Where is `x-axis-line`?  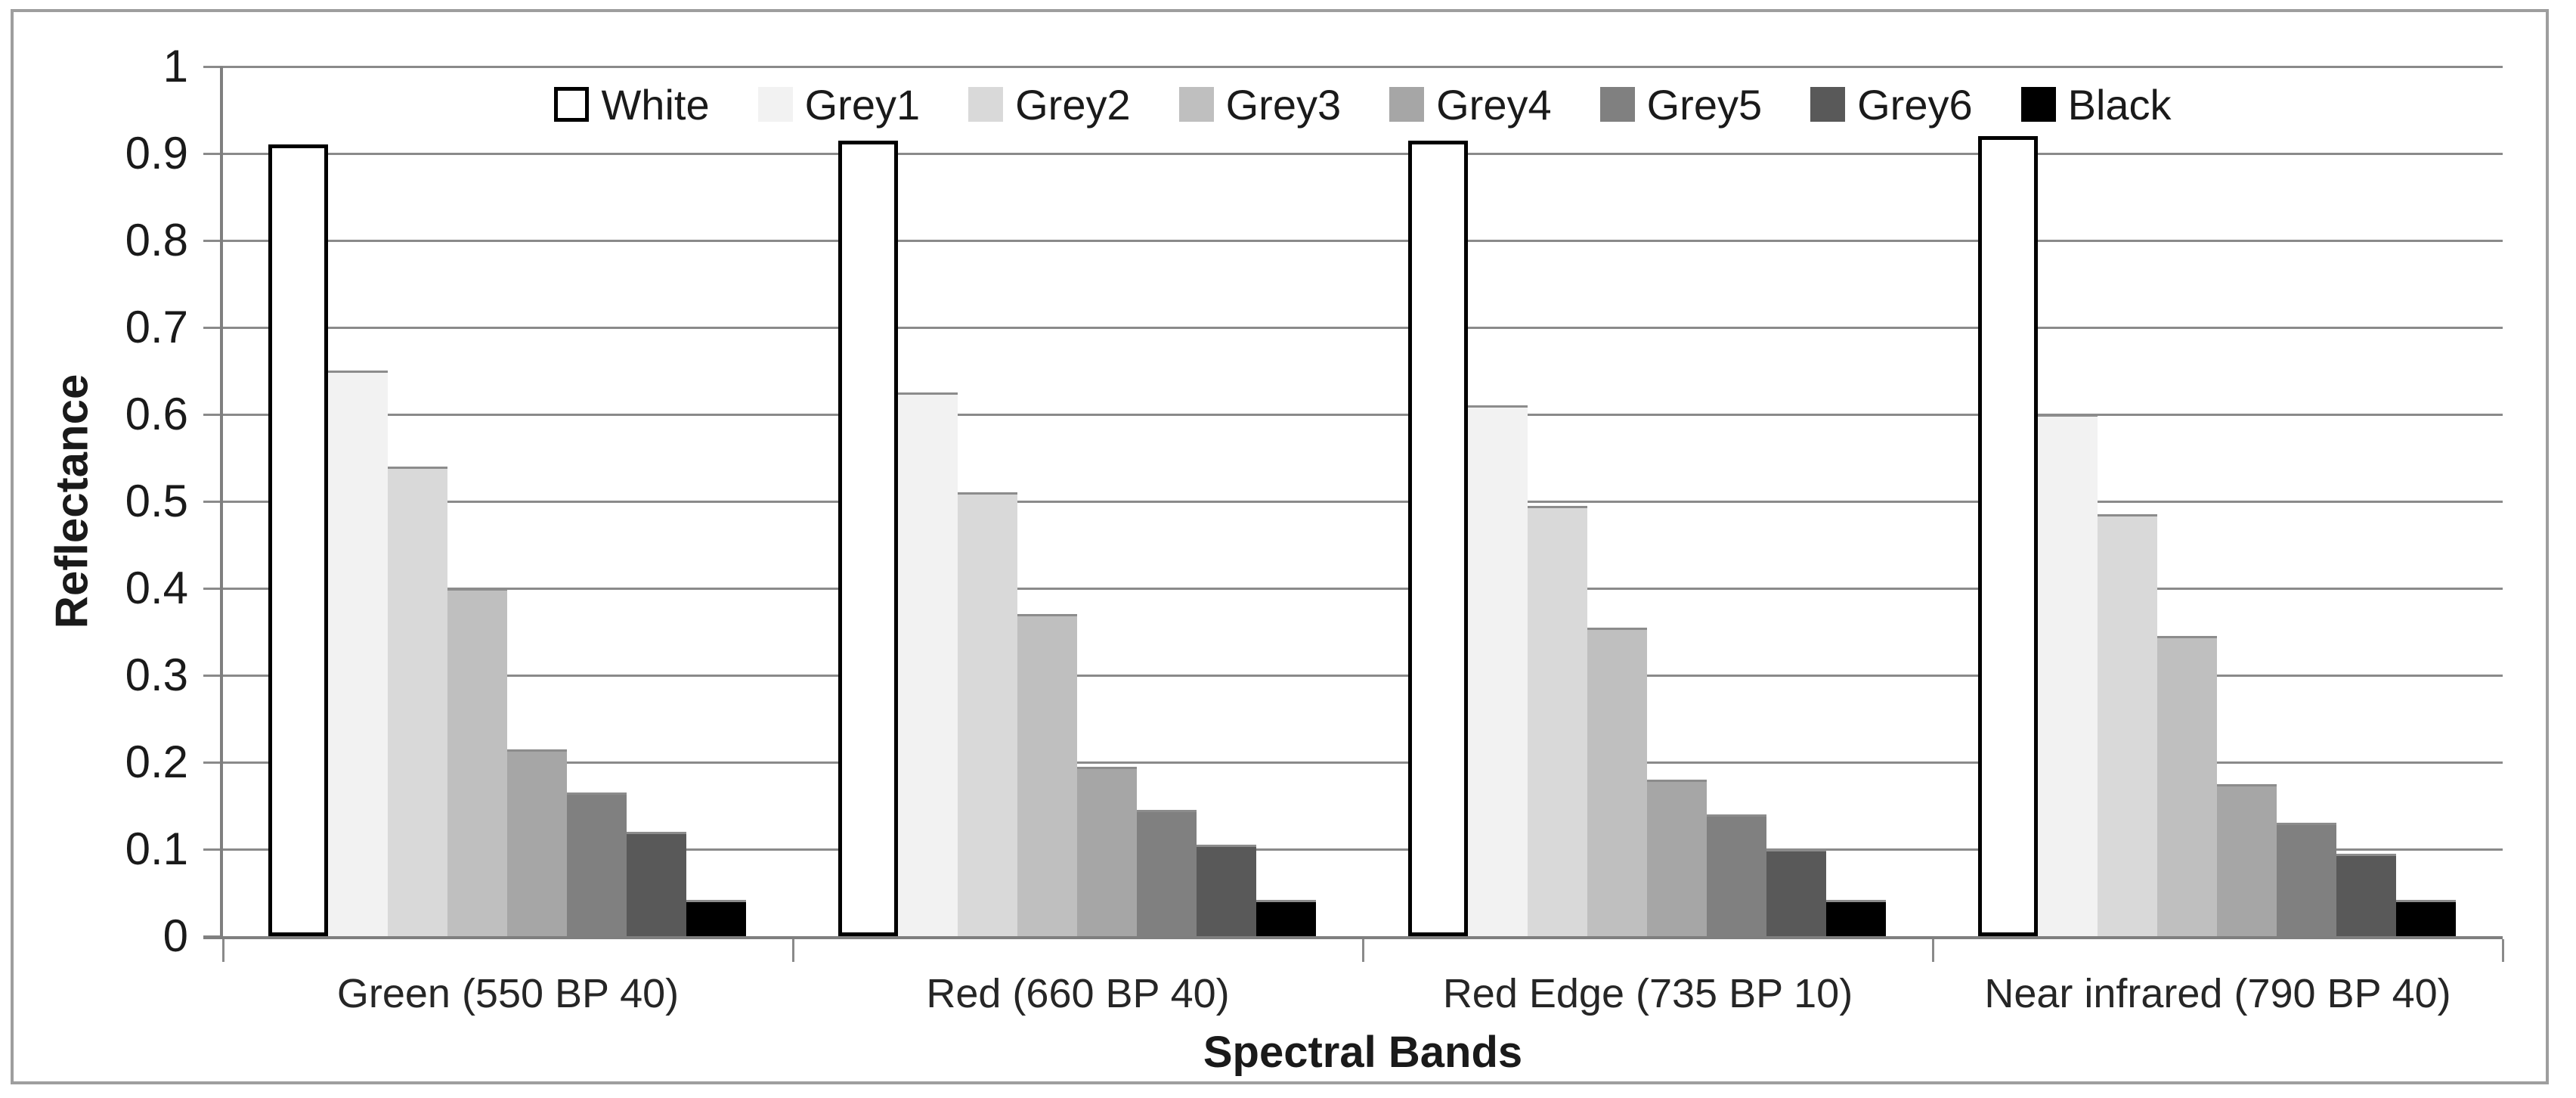 x-axis-line is located at coordinates (1353, 937).